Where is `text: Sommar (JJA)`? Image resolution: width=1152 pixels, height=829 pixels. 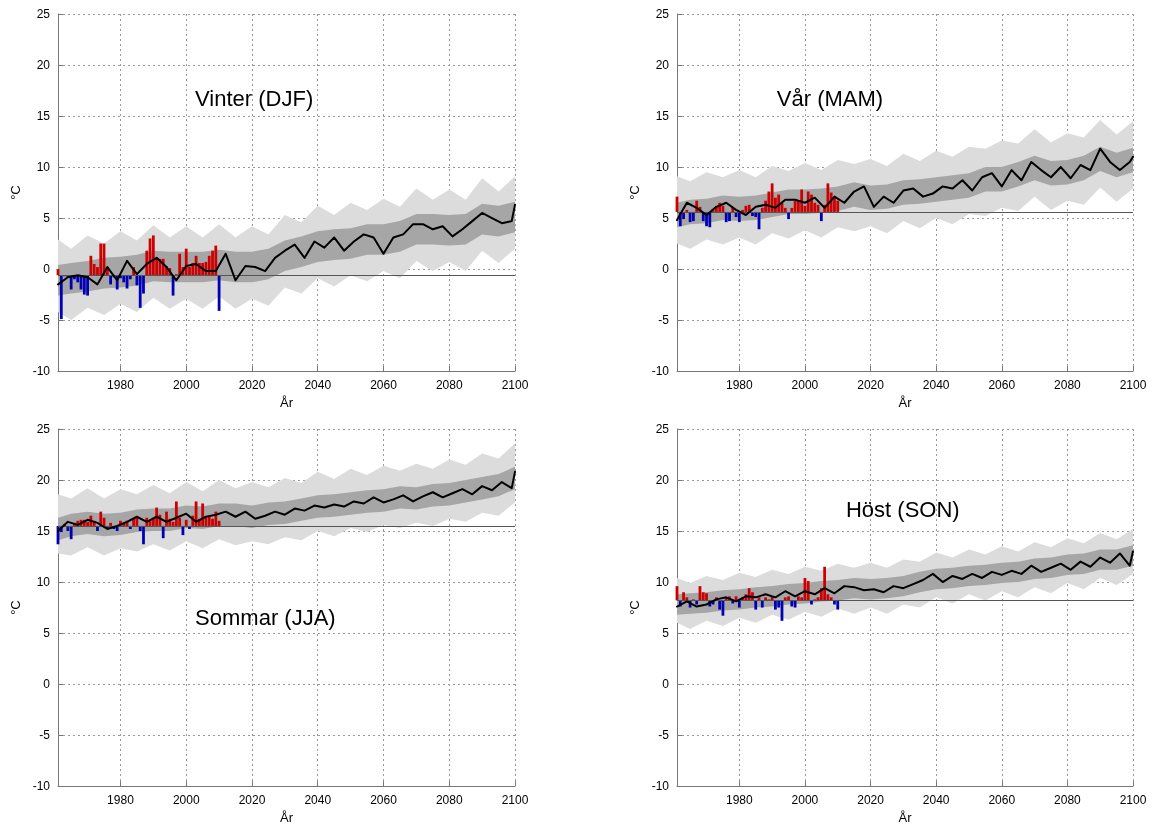
text: Sommar (JJA) is located at coordinates (265, 617).